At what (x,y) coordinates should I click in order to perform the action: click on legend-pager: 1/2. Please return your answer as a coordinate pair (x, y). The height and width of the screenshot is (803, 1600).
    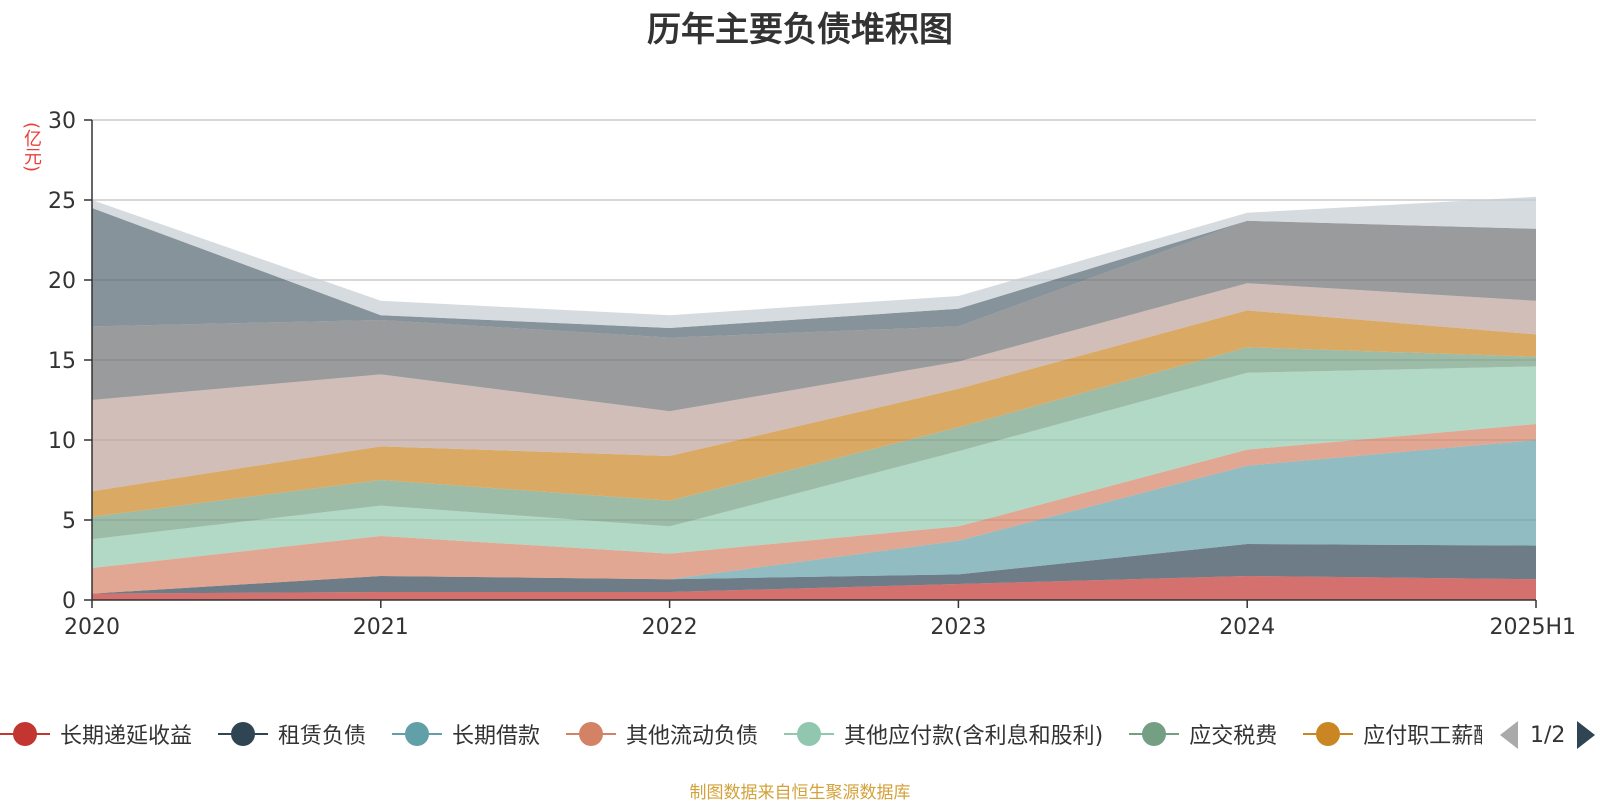
    Looking at the image, I should click on (1548, 735).